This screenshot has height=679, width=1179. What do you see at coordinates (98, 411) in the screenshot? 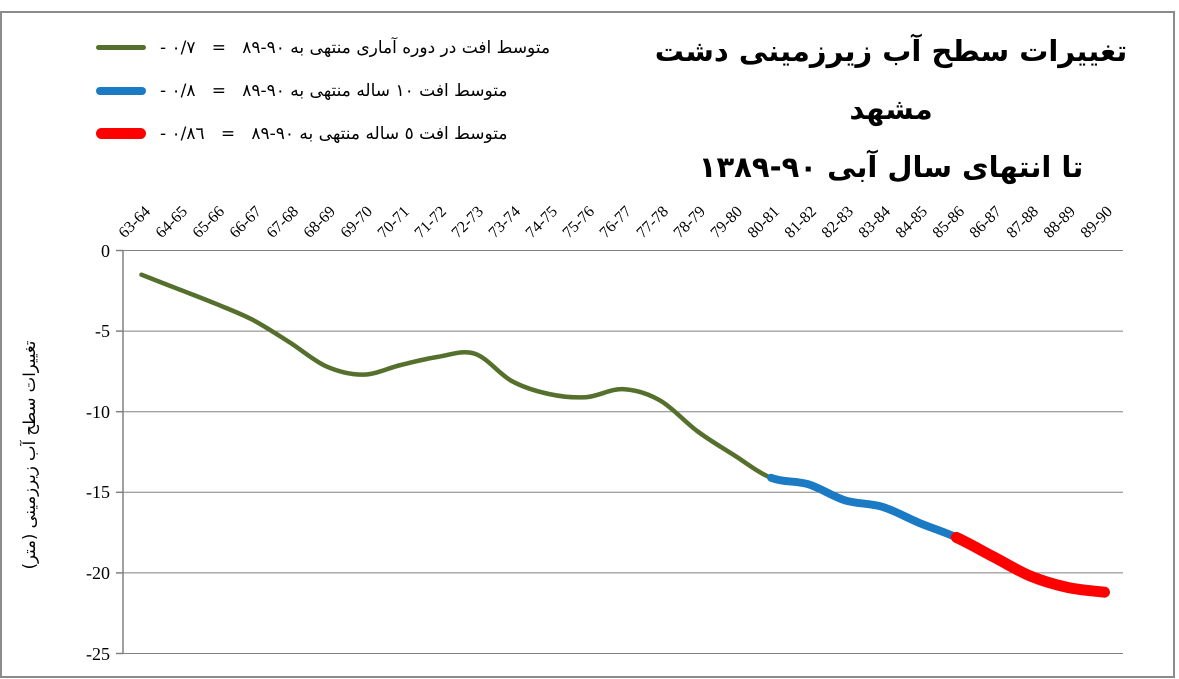
I see `y-axis-tick-label: -10` at bounding box center [98, 411].